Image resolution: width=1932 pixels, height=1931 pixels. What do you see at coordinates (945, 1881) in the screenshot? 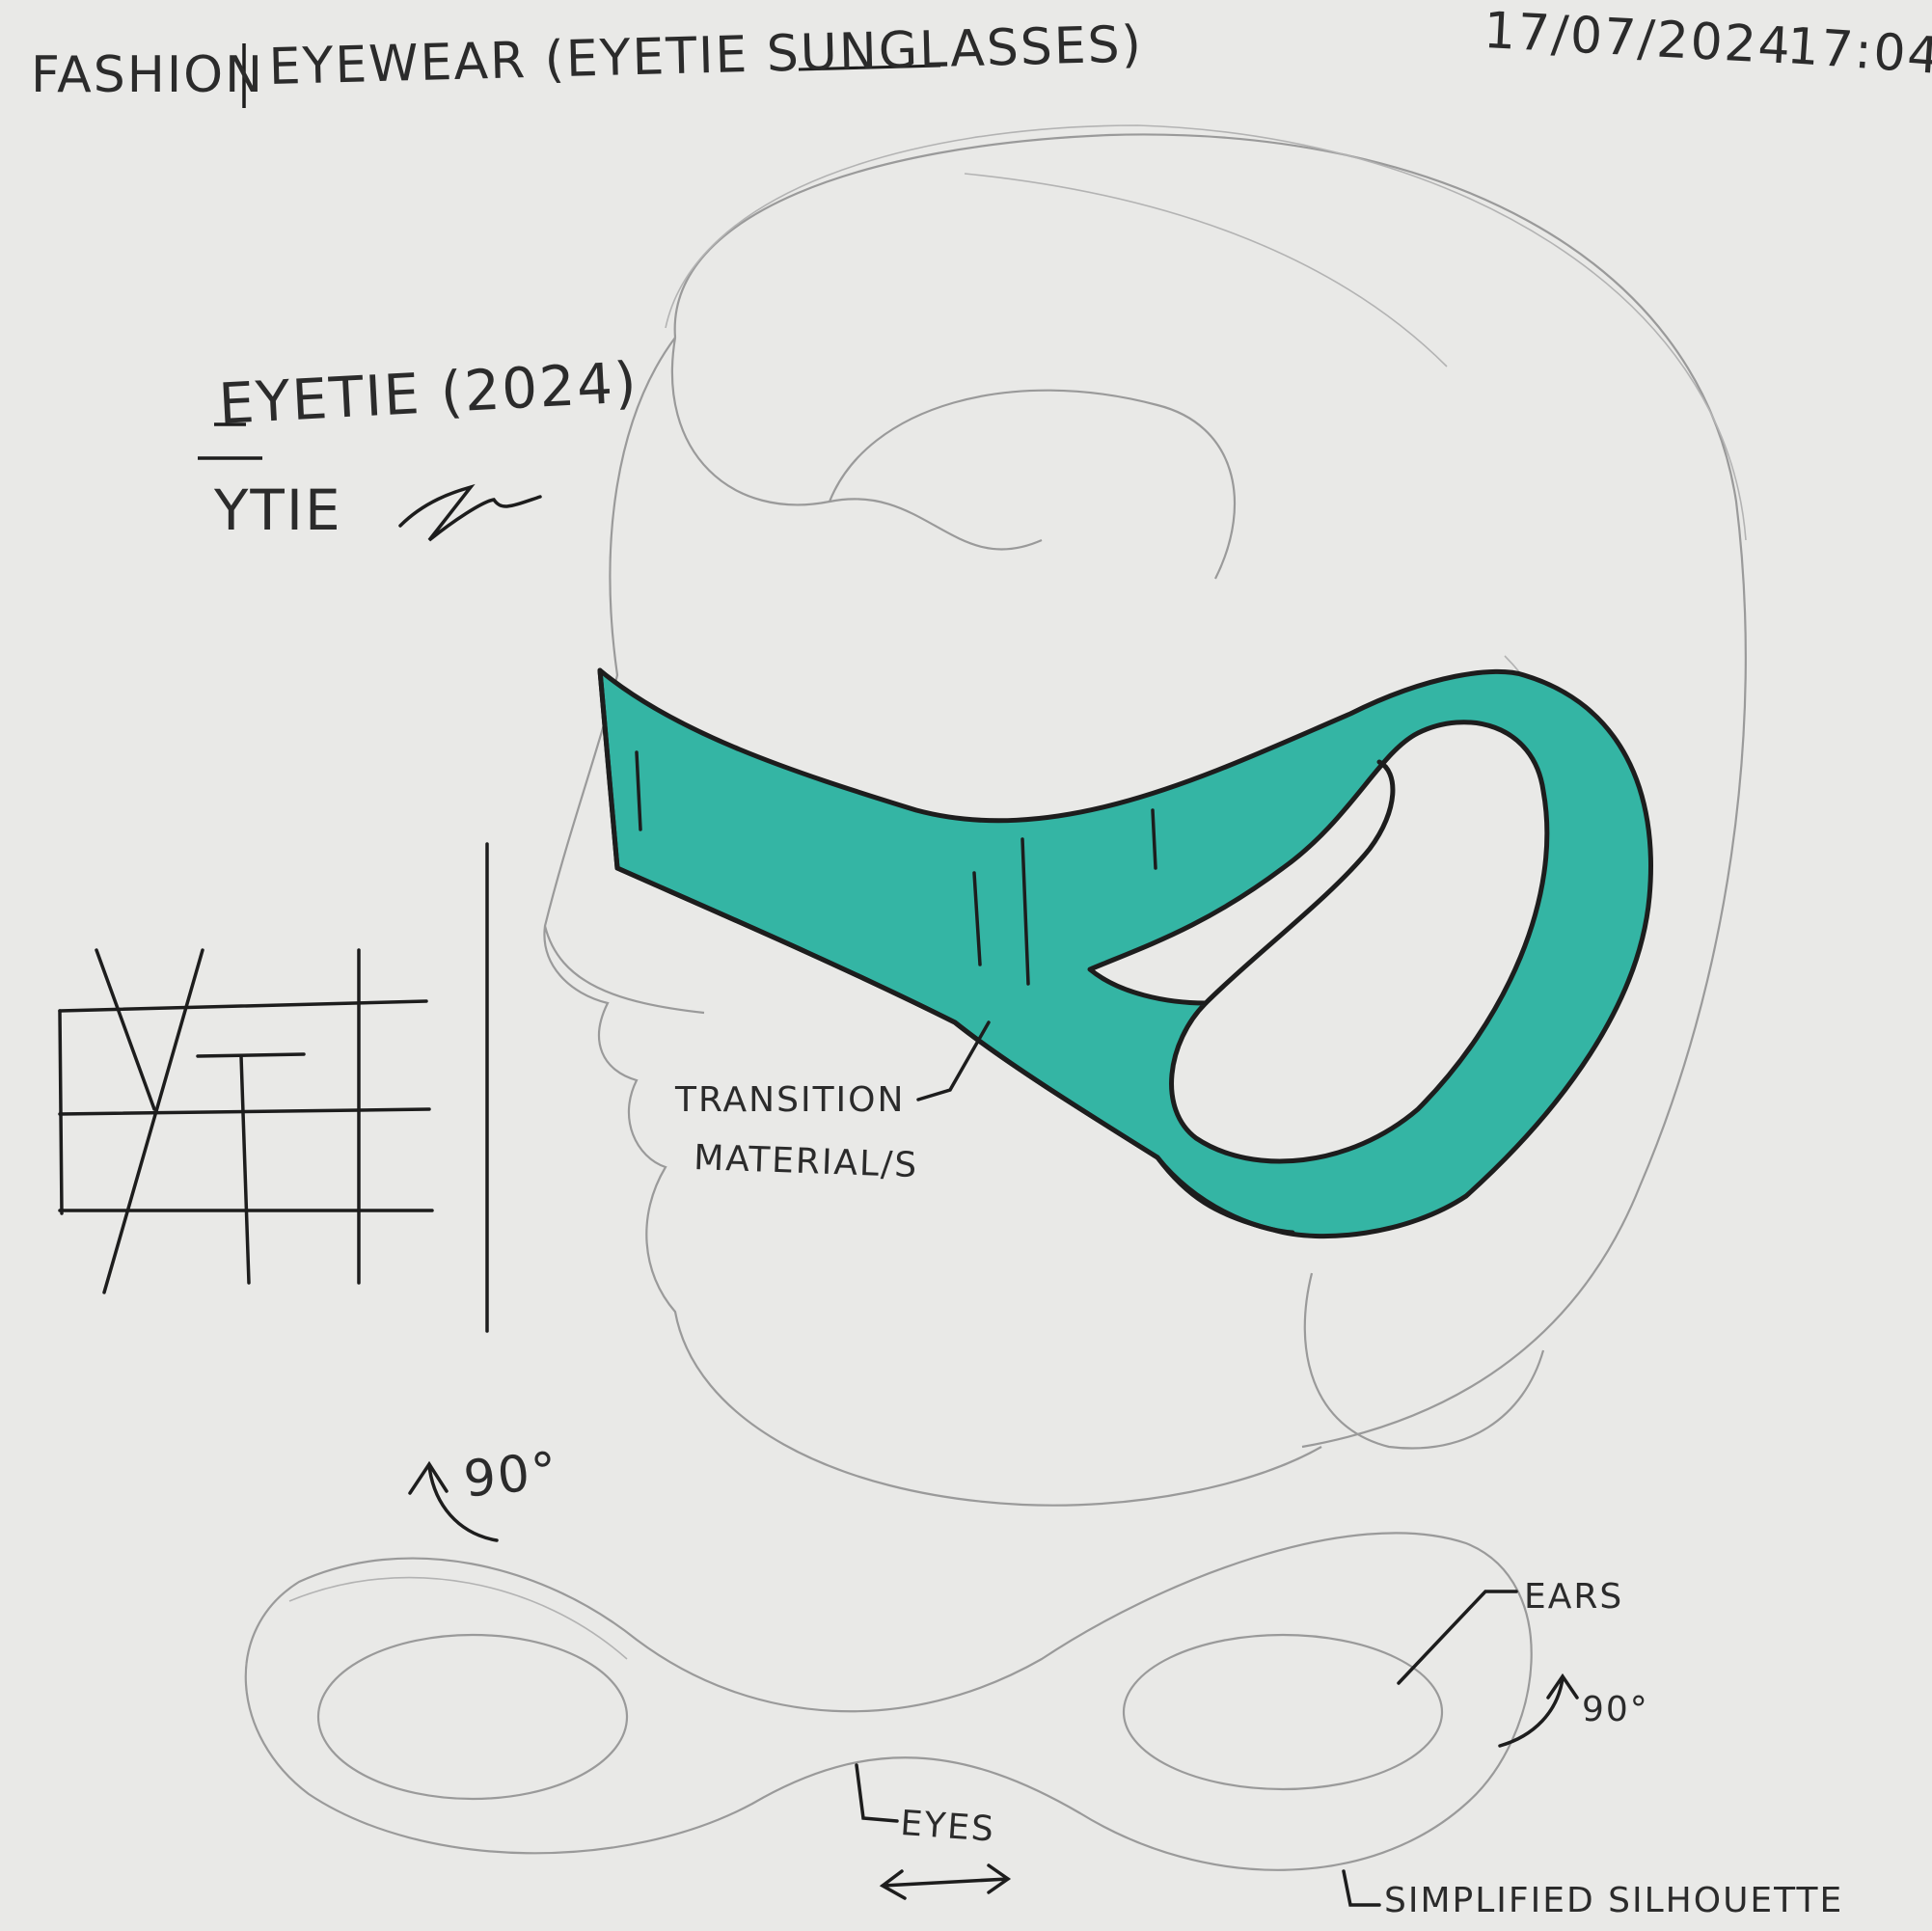
I see `eyes-double-arrow` at bounding box center [945, 1881].